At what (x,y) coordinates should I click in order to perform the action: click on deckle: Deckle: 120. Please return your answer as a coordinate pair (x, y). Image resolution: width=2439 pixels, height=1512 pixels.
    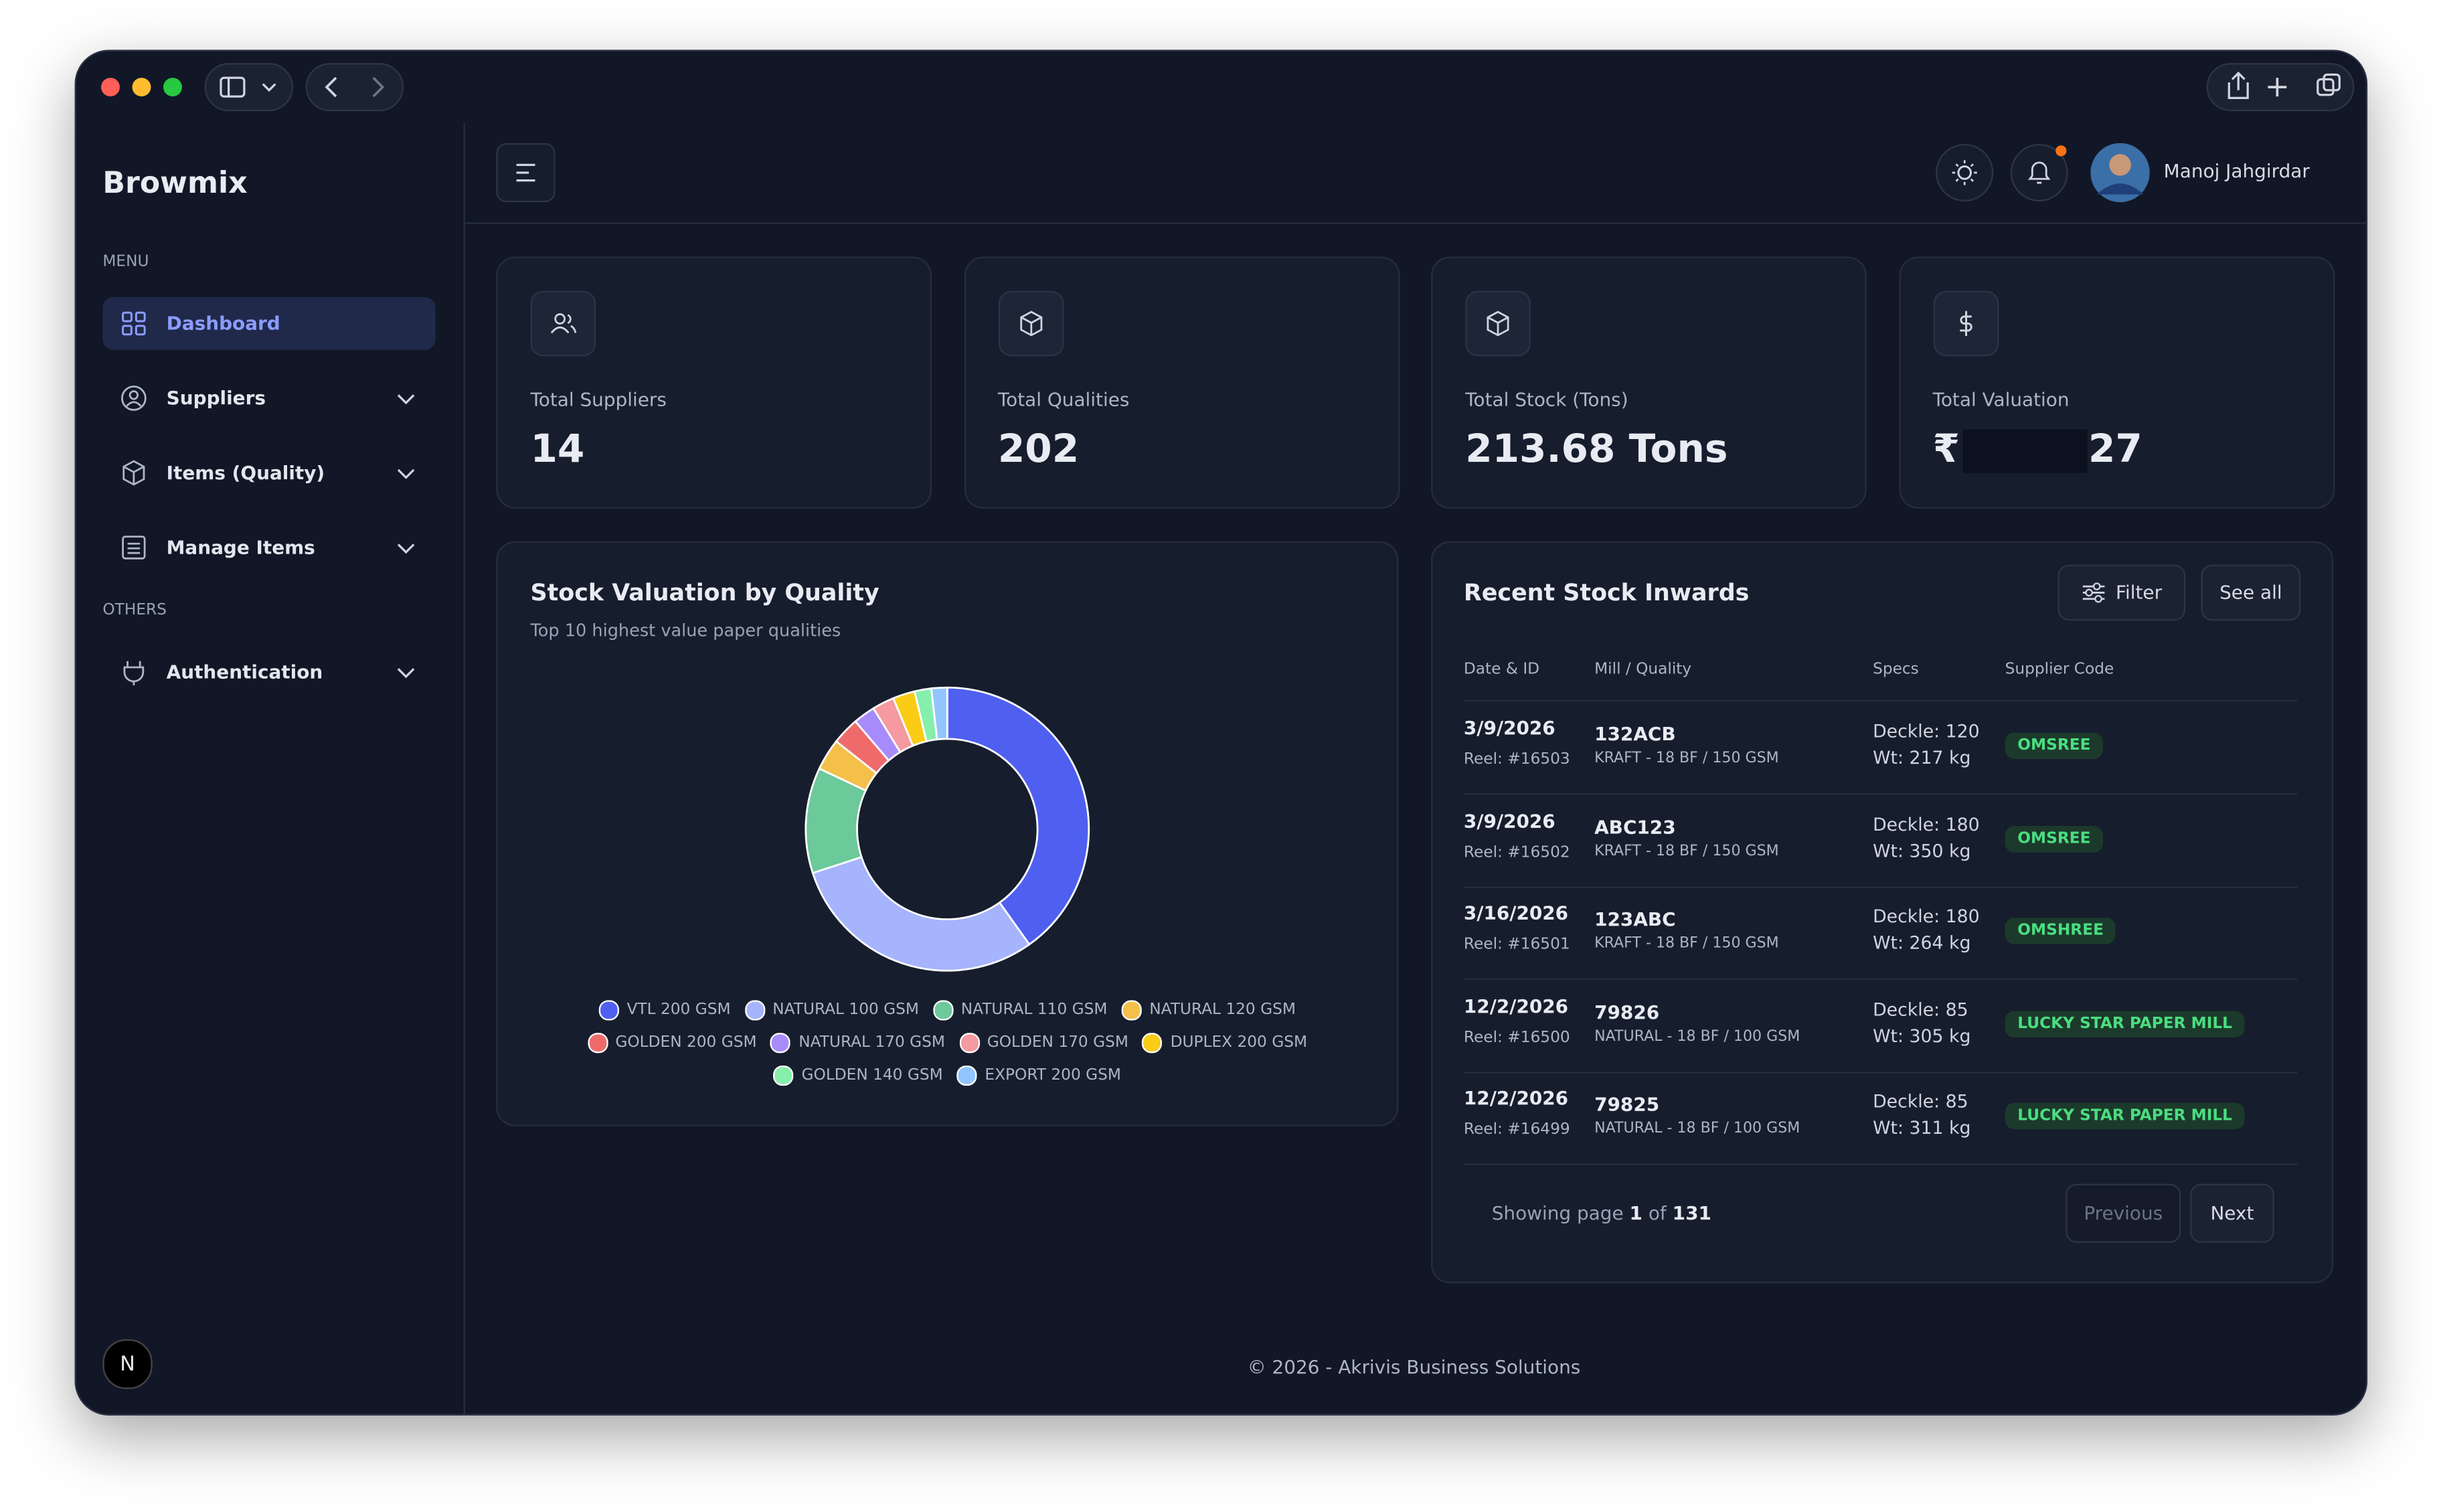
    Looking at the image, I should click on (1927, 731).